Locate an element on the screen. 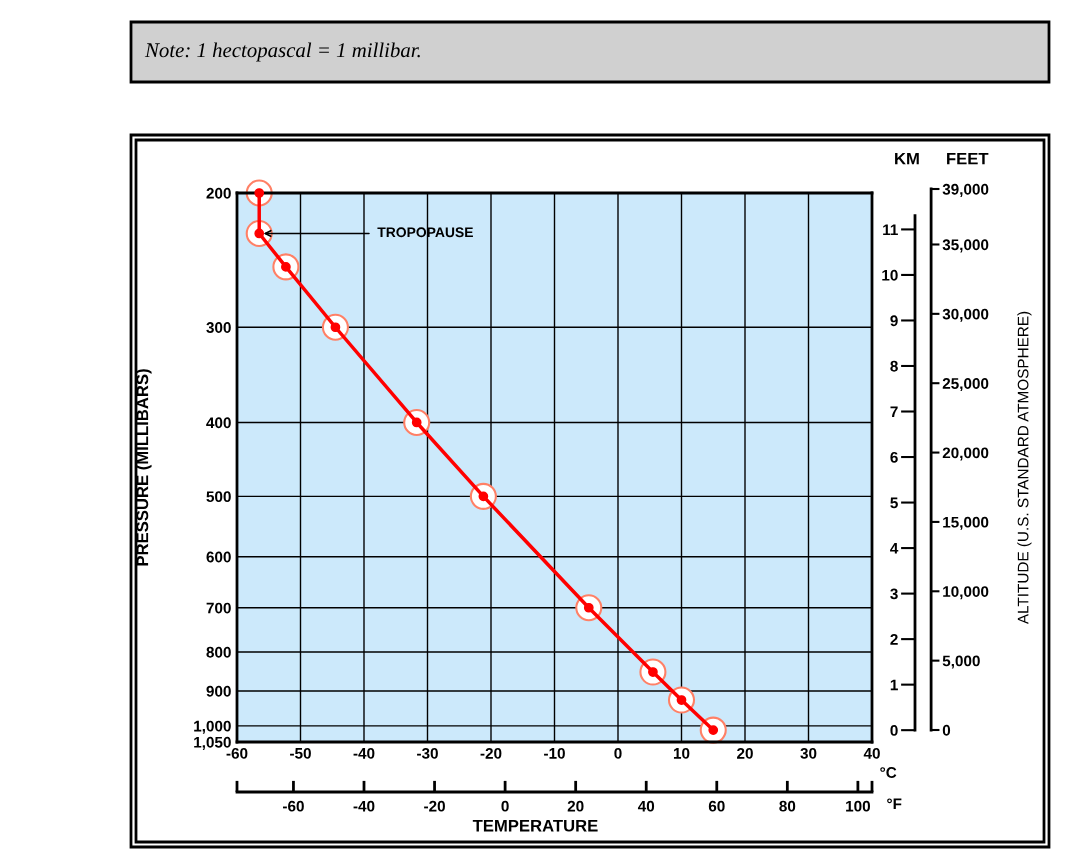  x-tick-label: -30 is located at coordinates (427, 753).